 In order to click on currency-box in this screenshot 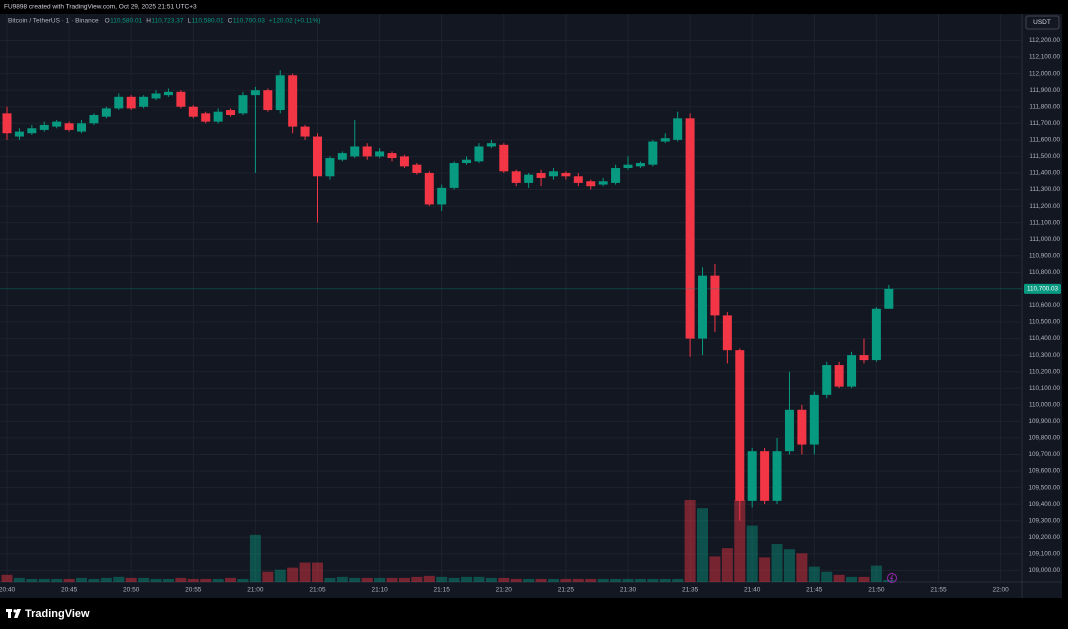, I will do `click(1042, 22)`.